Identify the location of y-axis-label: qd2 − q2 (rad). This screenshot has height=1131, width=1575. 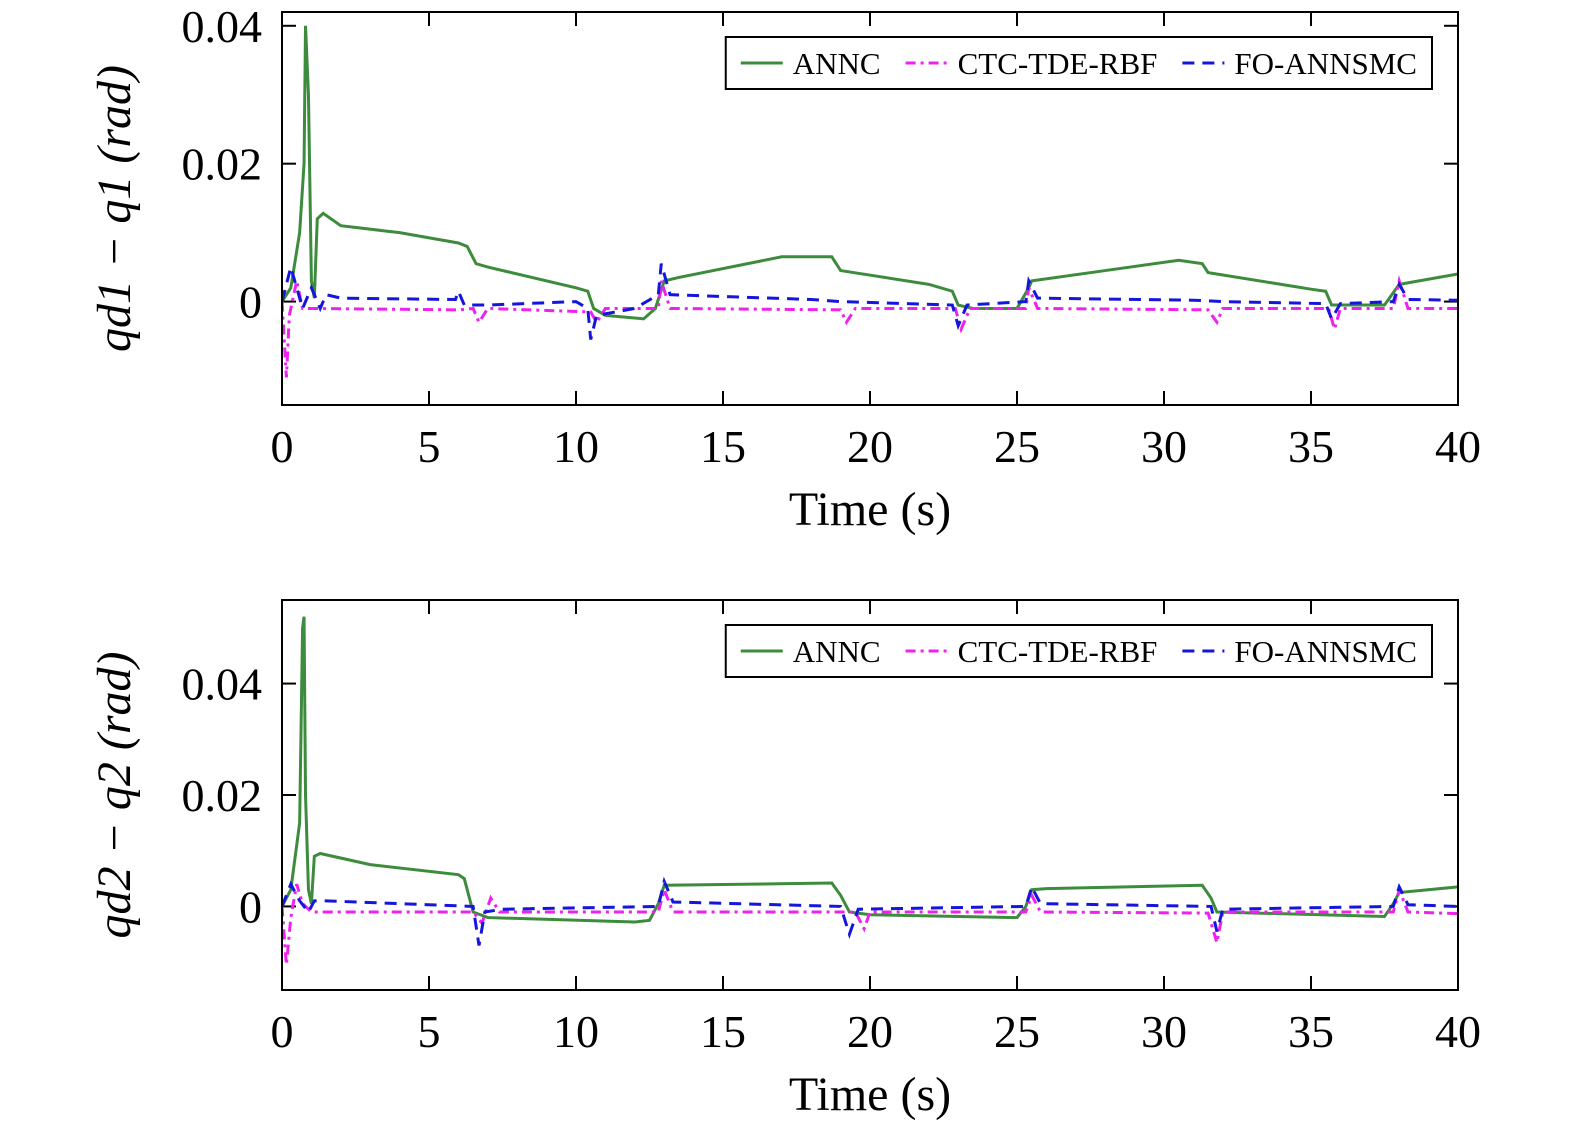
(114, 794).